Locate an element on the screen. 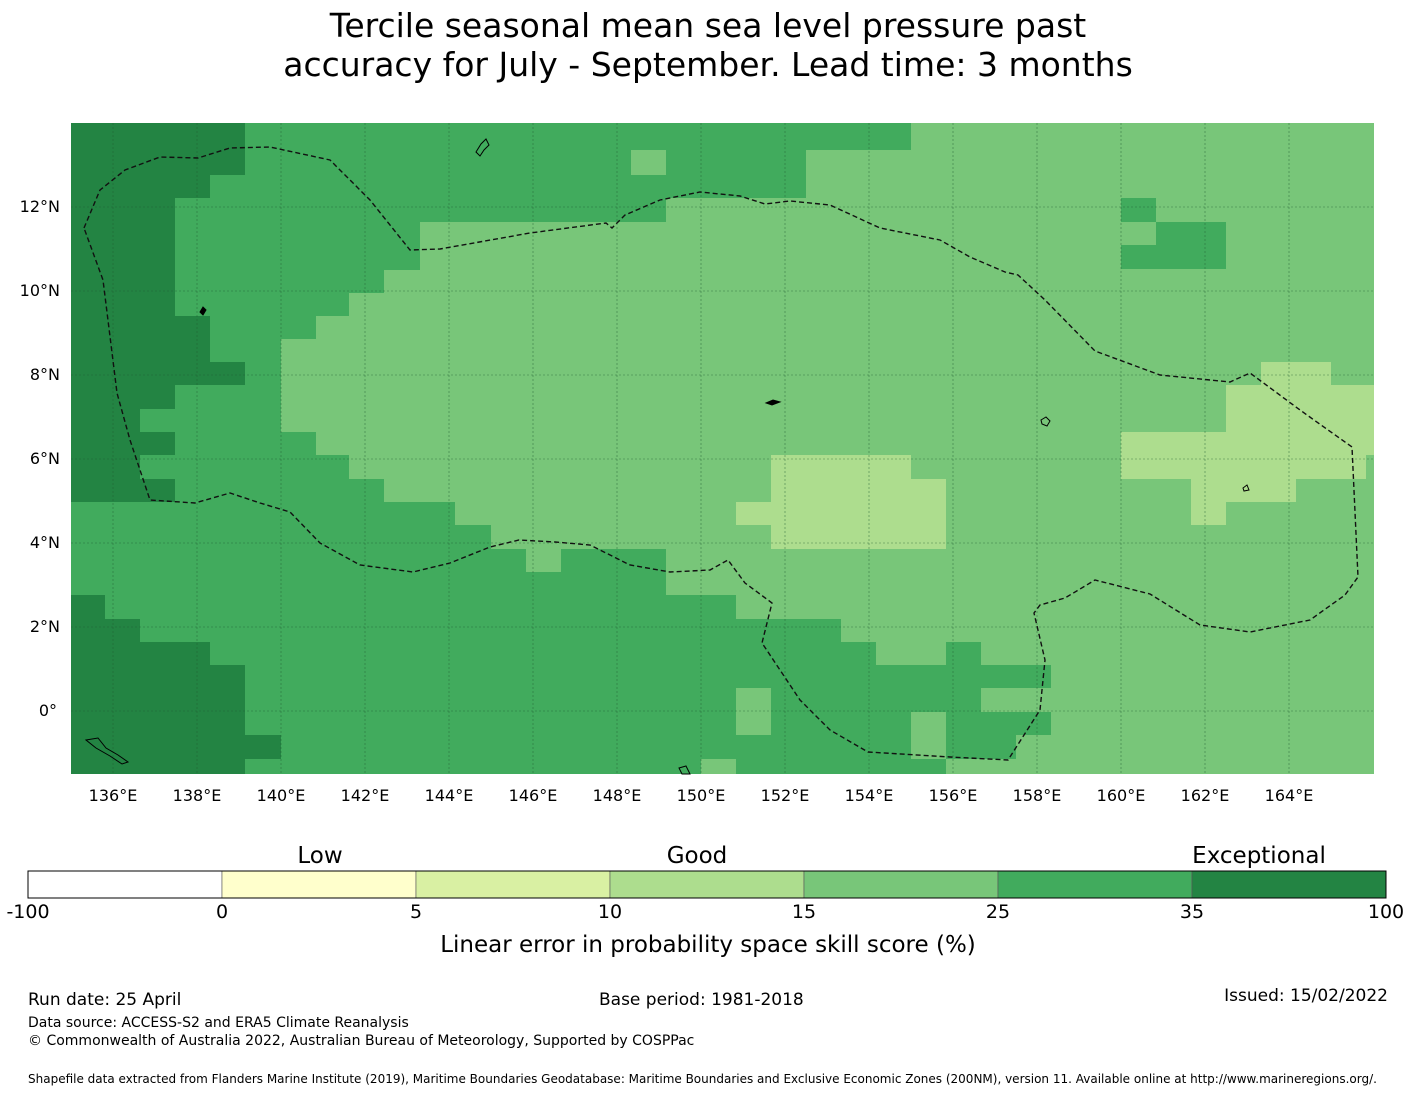 The height and width of the screenshot is (1095, 1416). colorbar-tick: 10 is located at coordinates (610, 912).